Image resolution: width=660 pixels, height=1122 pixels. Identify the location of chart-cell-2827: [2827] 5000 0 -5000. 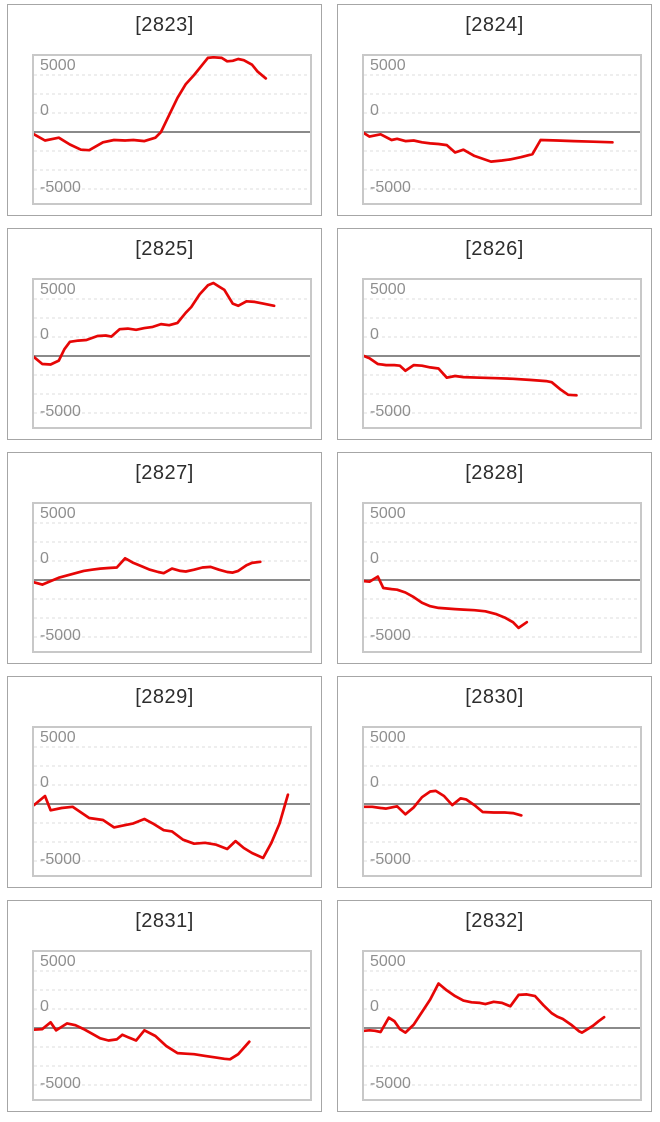
(164, 558).